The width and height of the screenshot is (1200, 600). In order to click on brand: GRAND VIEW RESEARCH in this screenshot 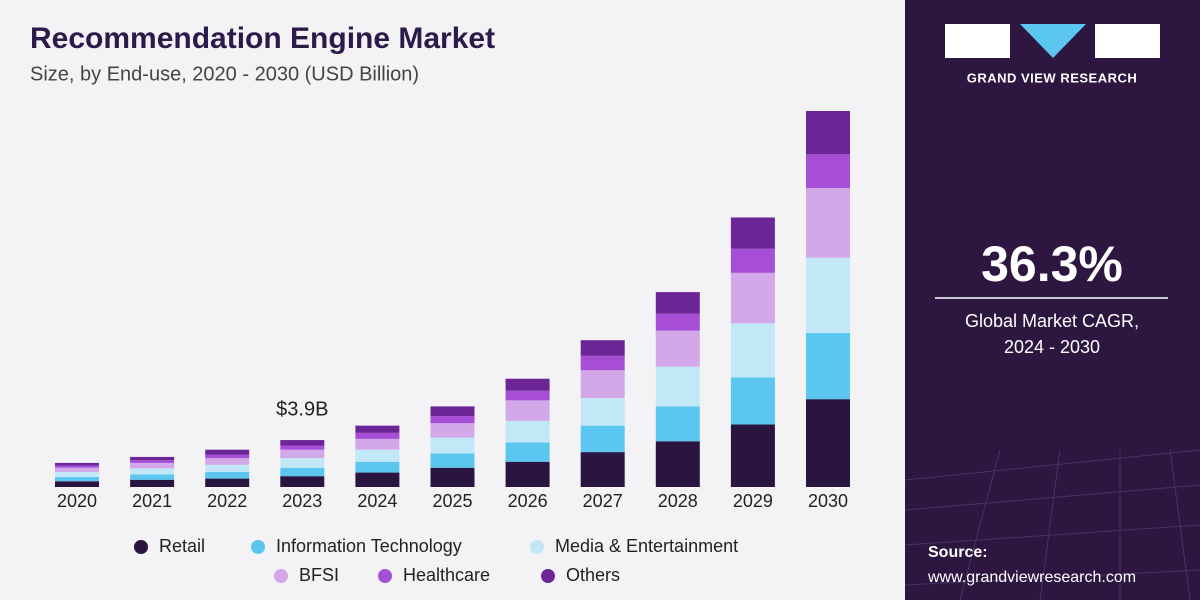, I will do `click(1052, 77)`.